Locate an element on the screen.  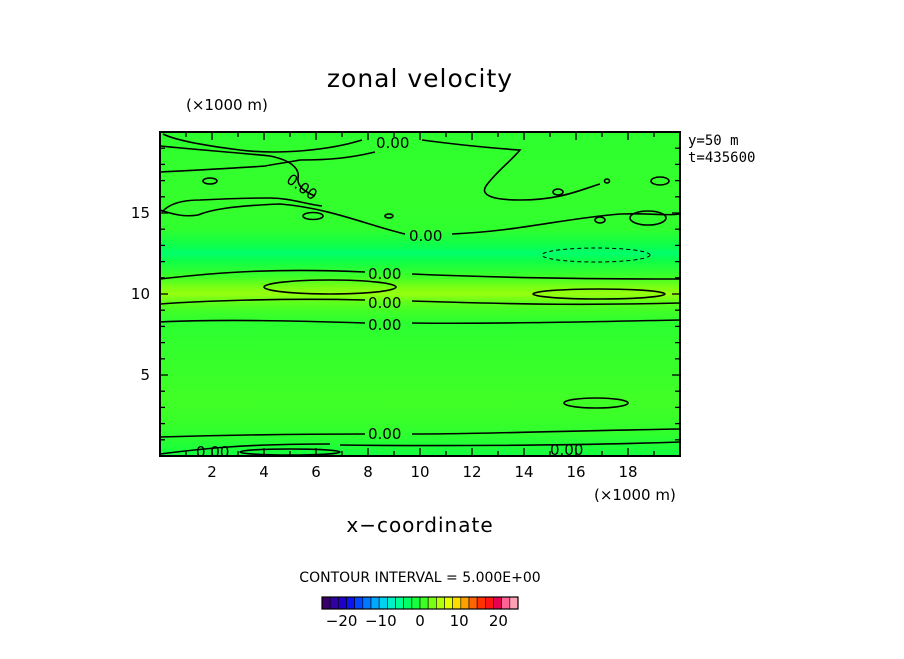
colorbar-tick-labels: −20 −10 0 10 20 is located at coordinates (417, 621).